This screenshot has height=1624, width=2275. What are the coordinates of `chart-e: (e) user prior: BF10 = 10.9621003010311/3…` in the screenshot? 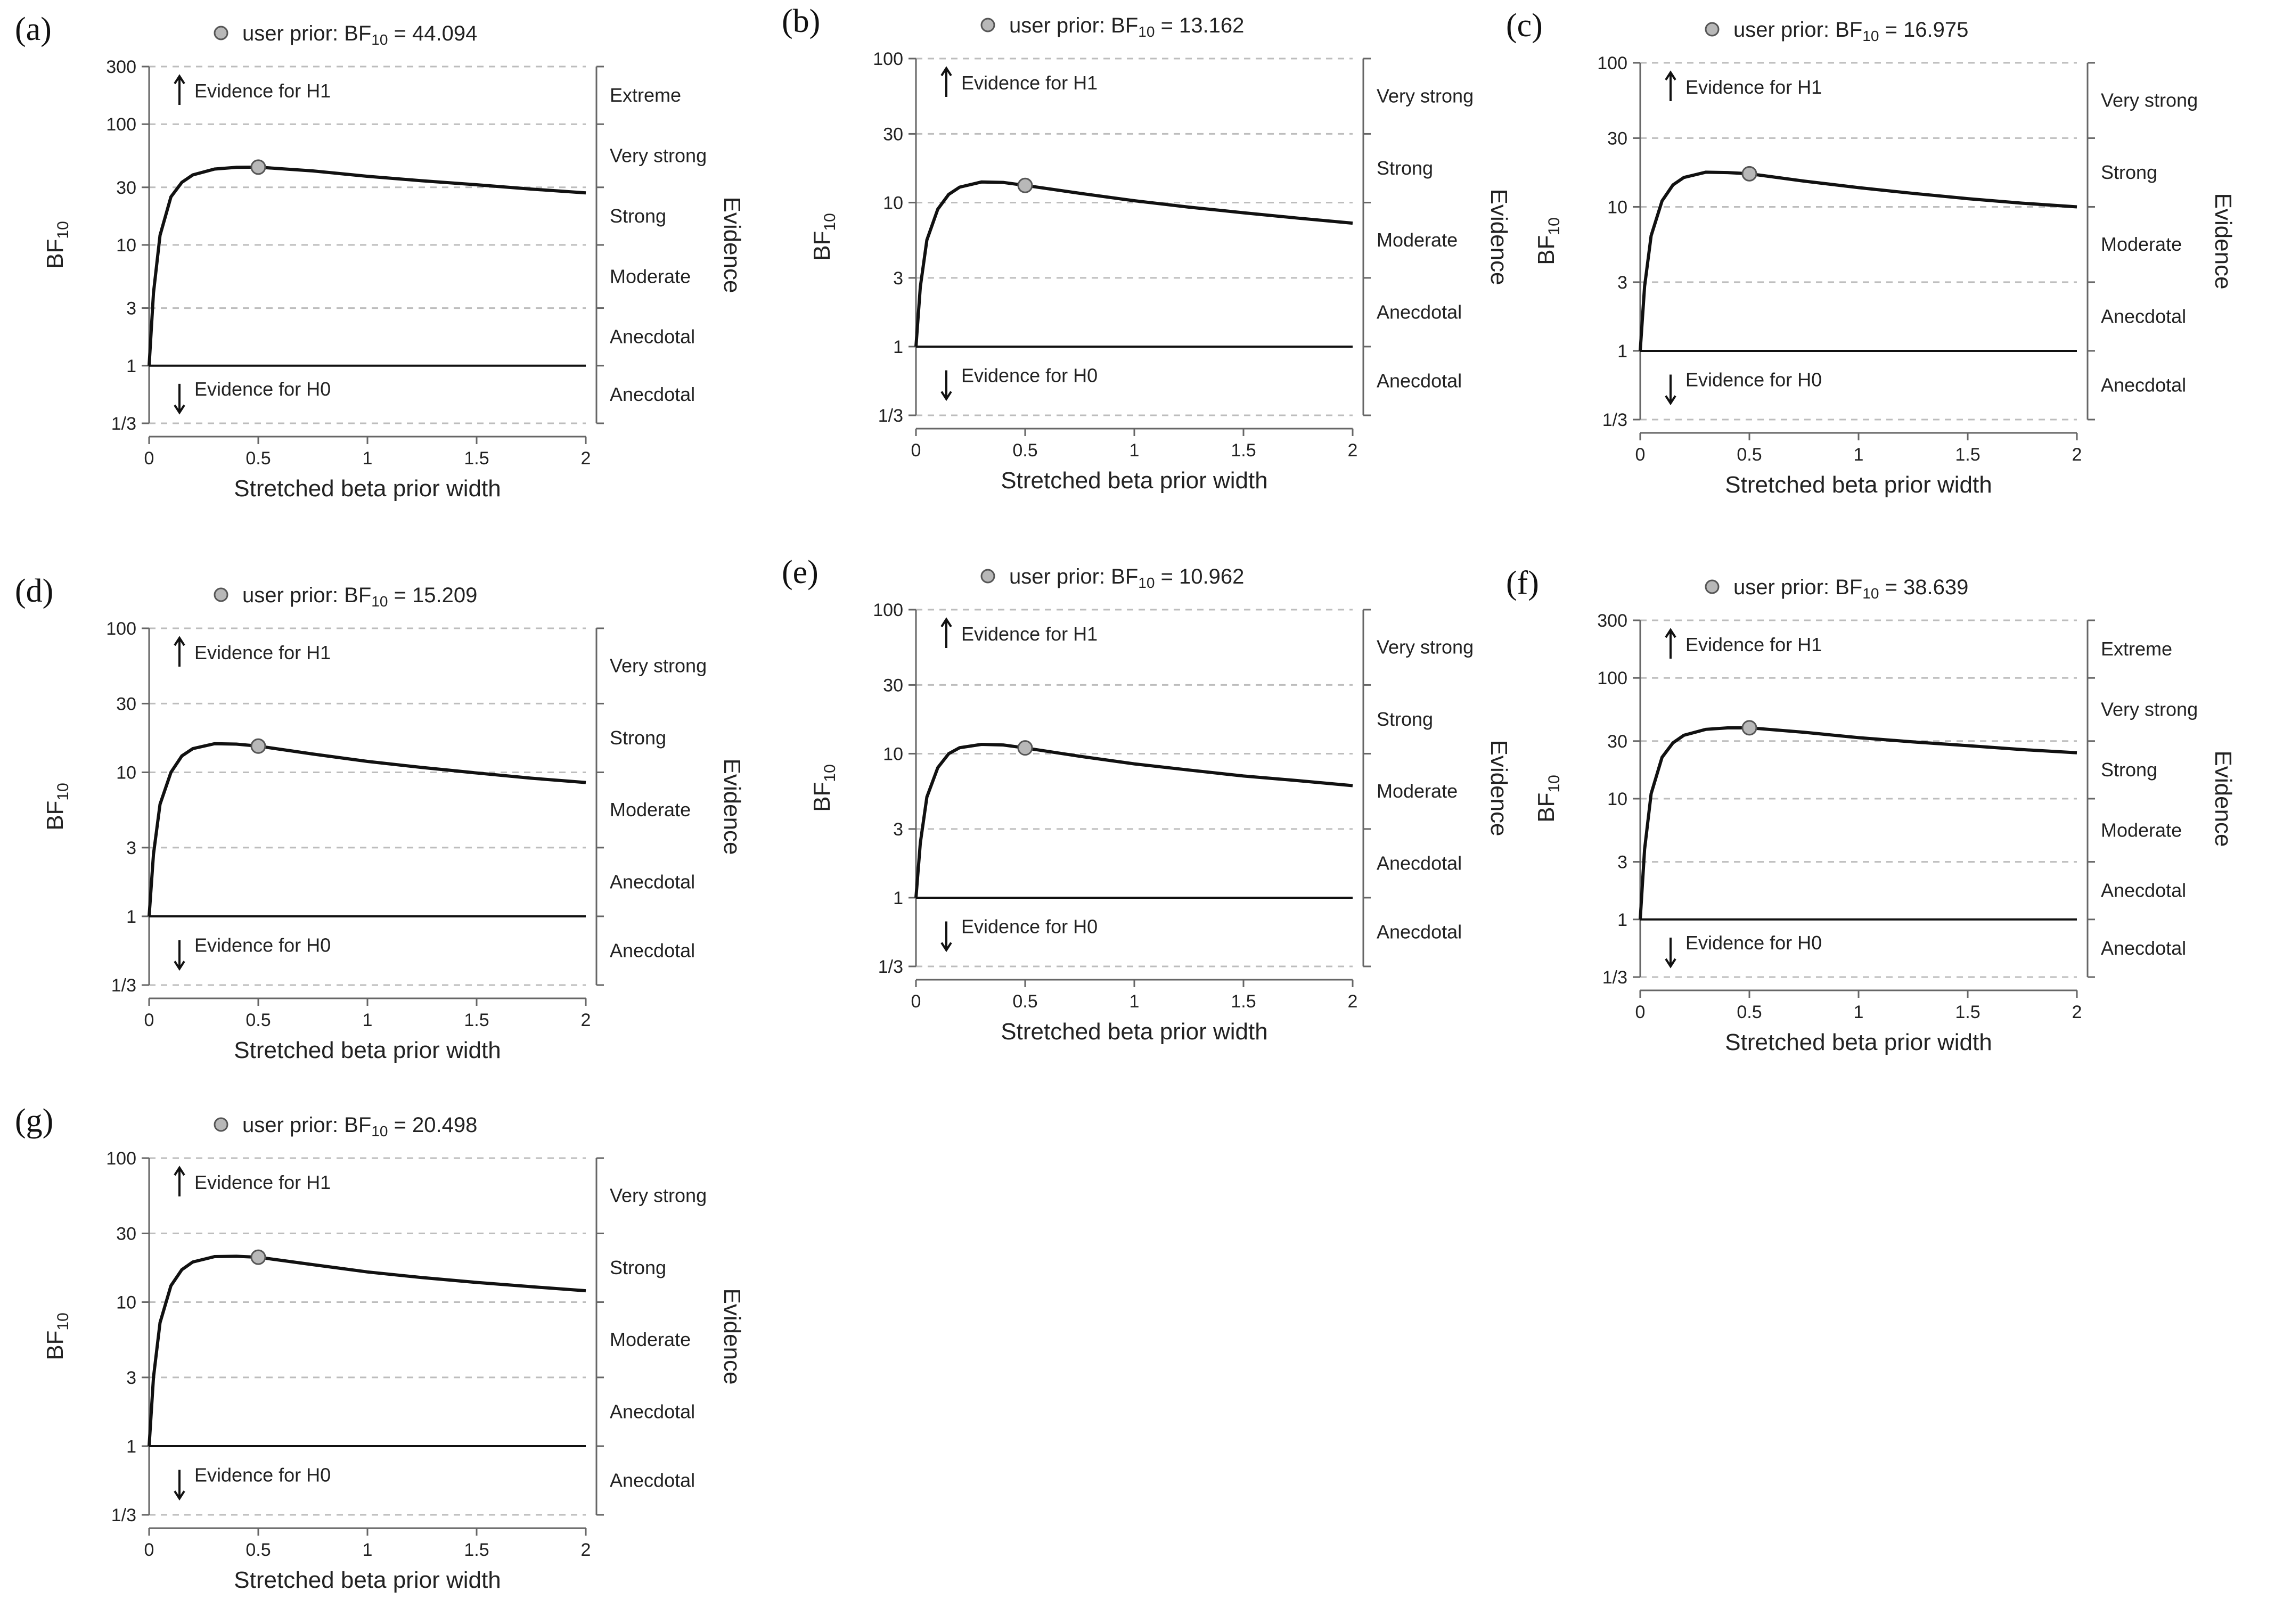 It's located at (1147, 799).